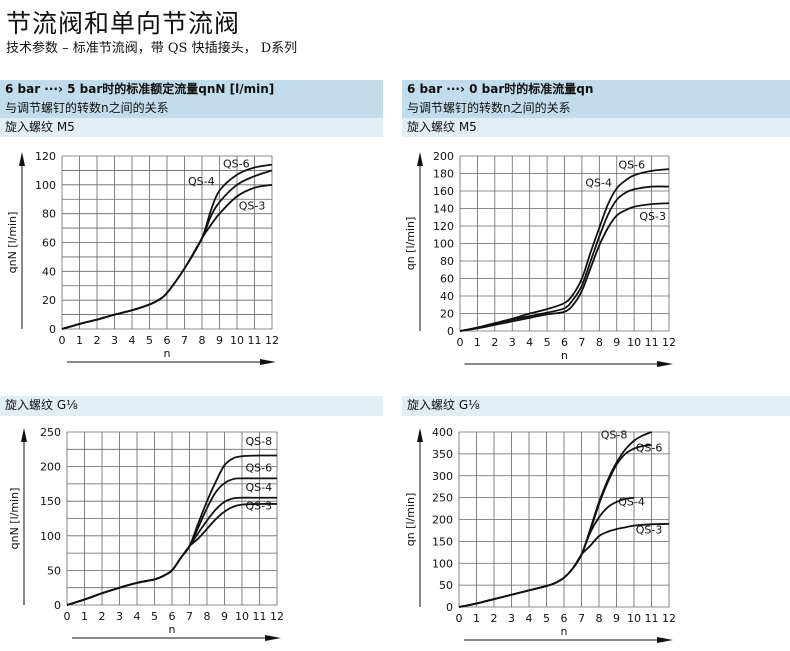 Image resolution: width=790 pixels, height=651 pixels. Describe the element at coordinates (172, 616) in the screenshot. I see `x-tick-label: 6` at that location.